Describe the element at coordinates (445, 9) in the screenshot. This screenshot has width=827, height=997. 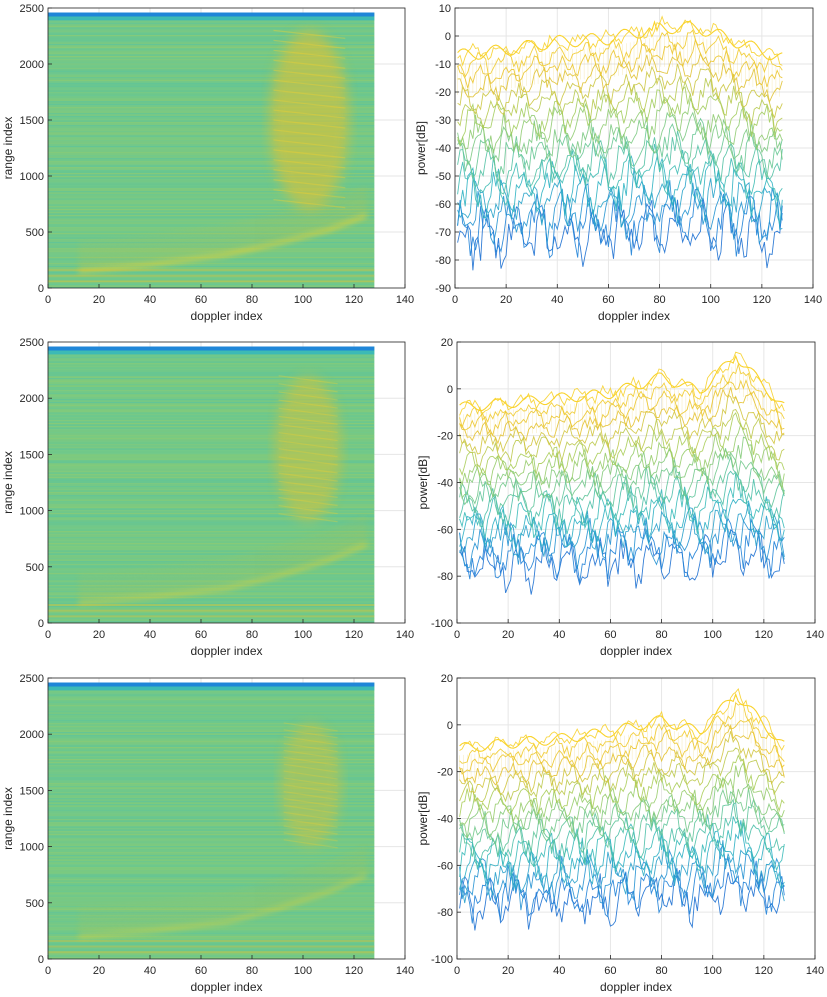
I see `y-tick-label: 10` at that location.